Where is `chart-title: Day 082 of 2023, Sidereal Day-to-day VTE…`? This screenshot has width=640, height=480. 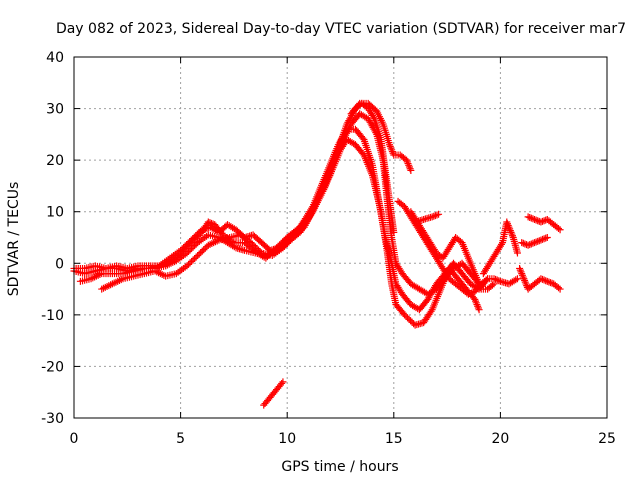
chart-title: Day 082 of 2023, Sidereal Day-to-day VTE… is located at coordinates (341, 29).